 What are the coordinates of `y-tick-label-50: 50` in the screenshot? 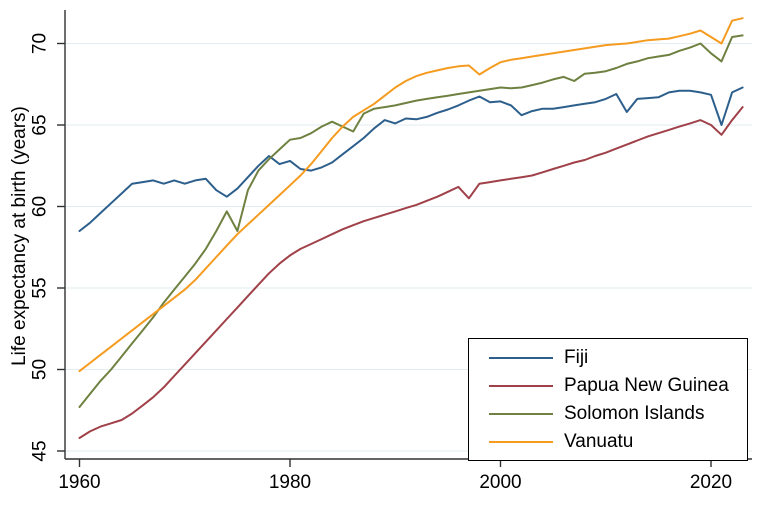 It's located at (40, 369).